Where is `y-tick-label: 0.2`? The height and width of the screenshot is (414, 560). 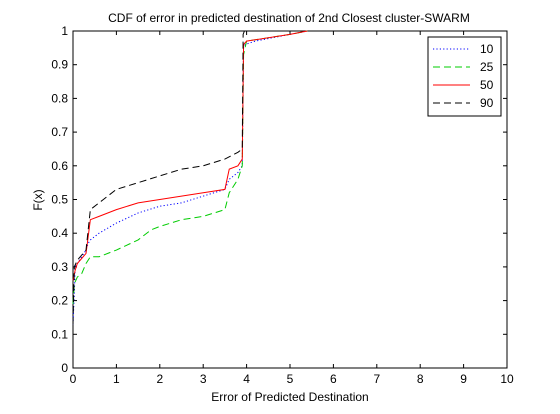
y-tick-label: 0.2 is located at coordinates (59, 301).